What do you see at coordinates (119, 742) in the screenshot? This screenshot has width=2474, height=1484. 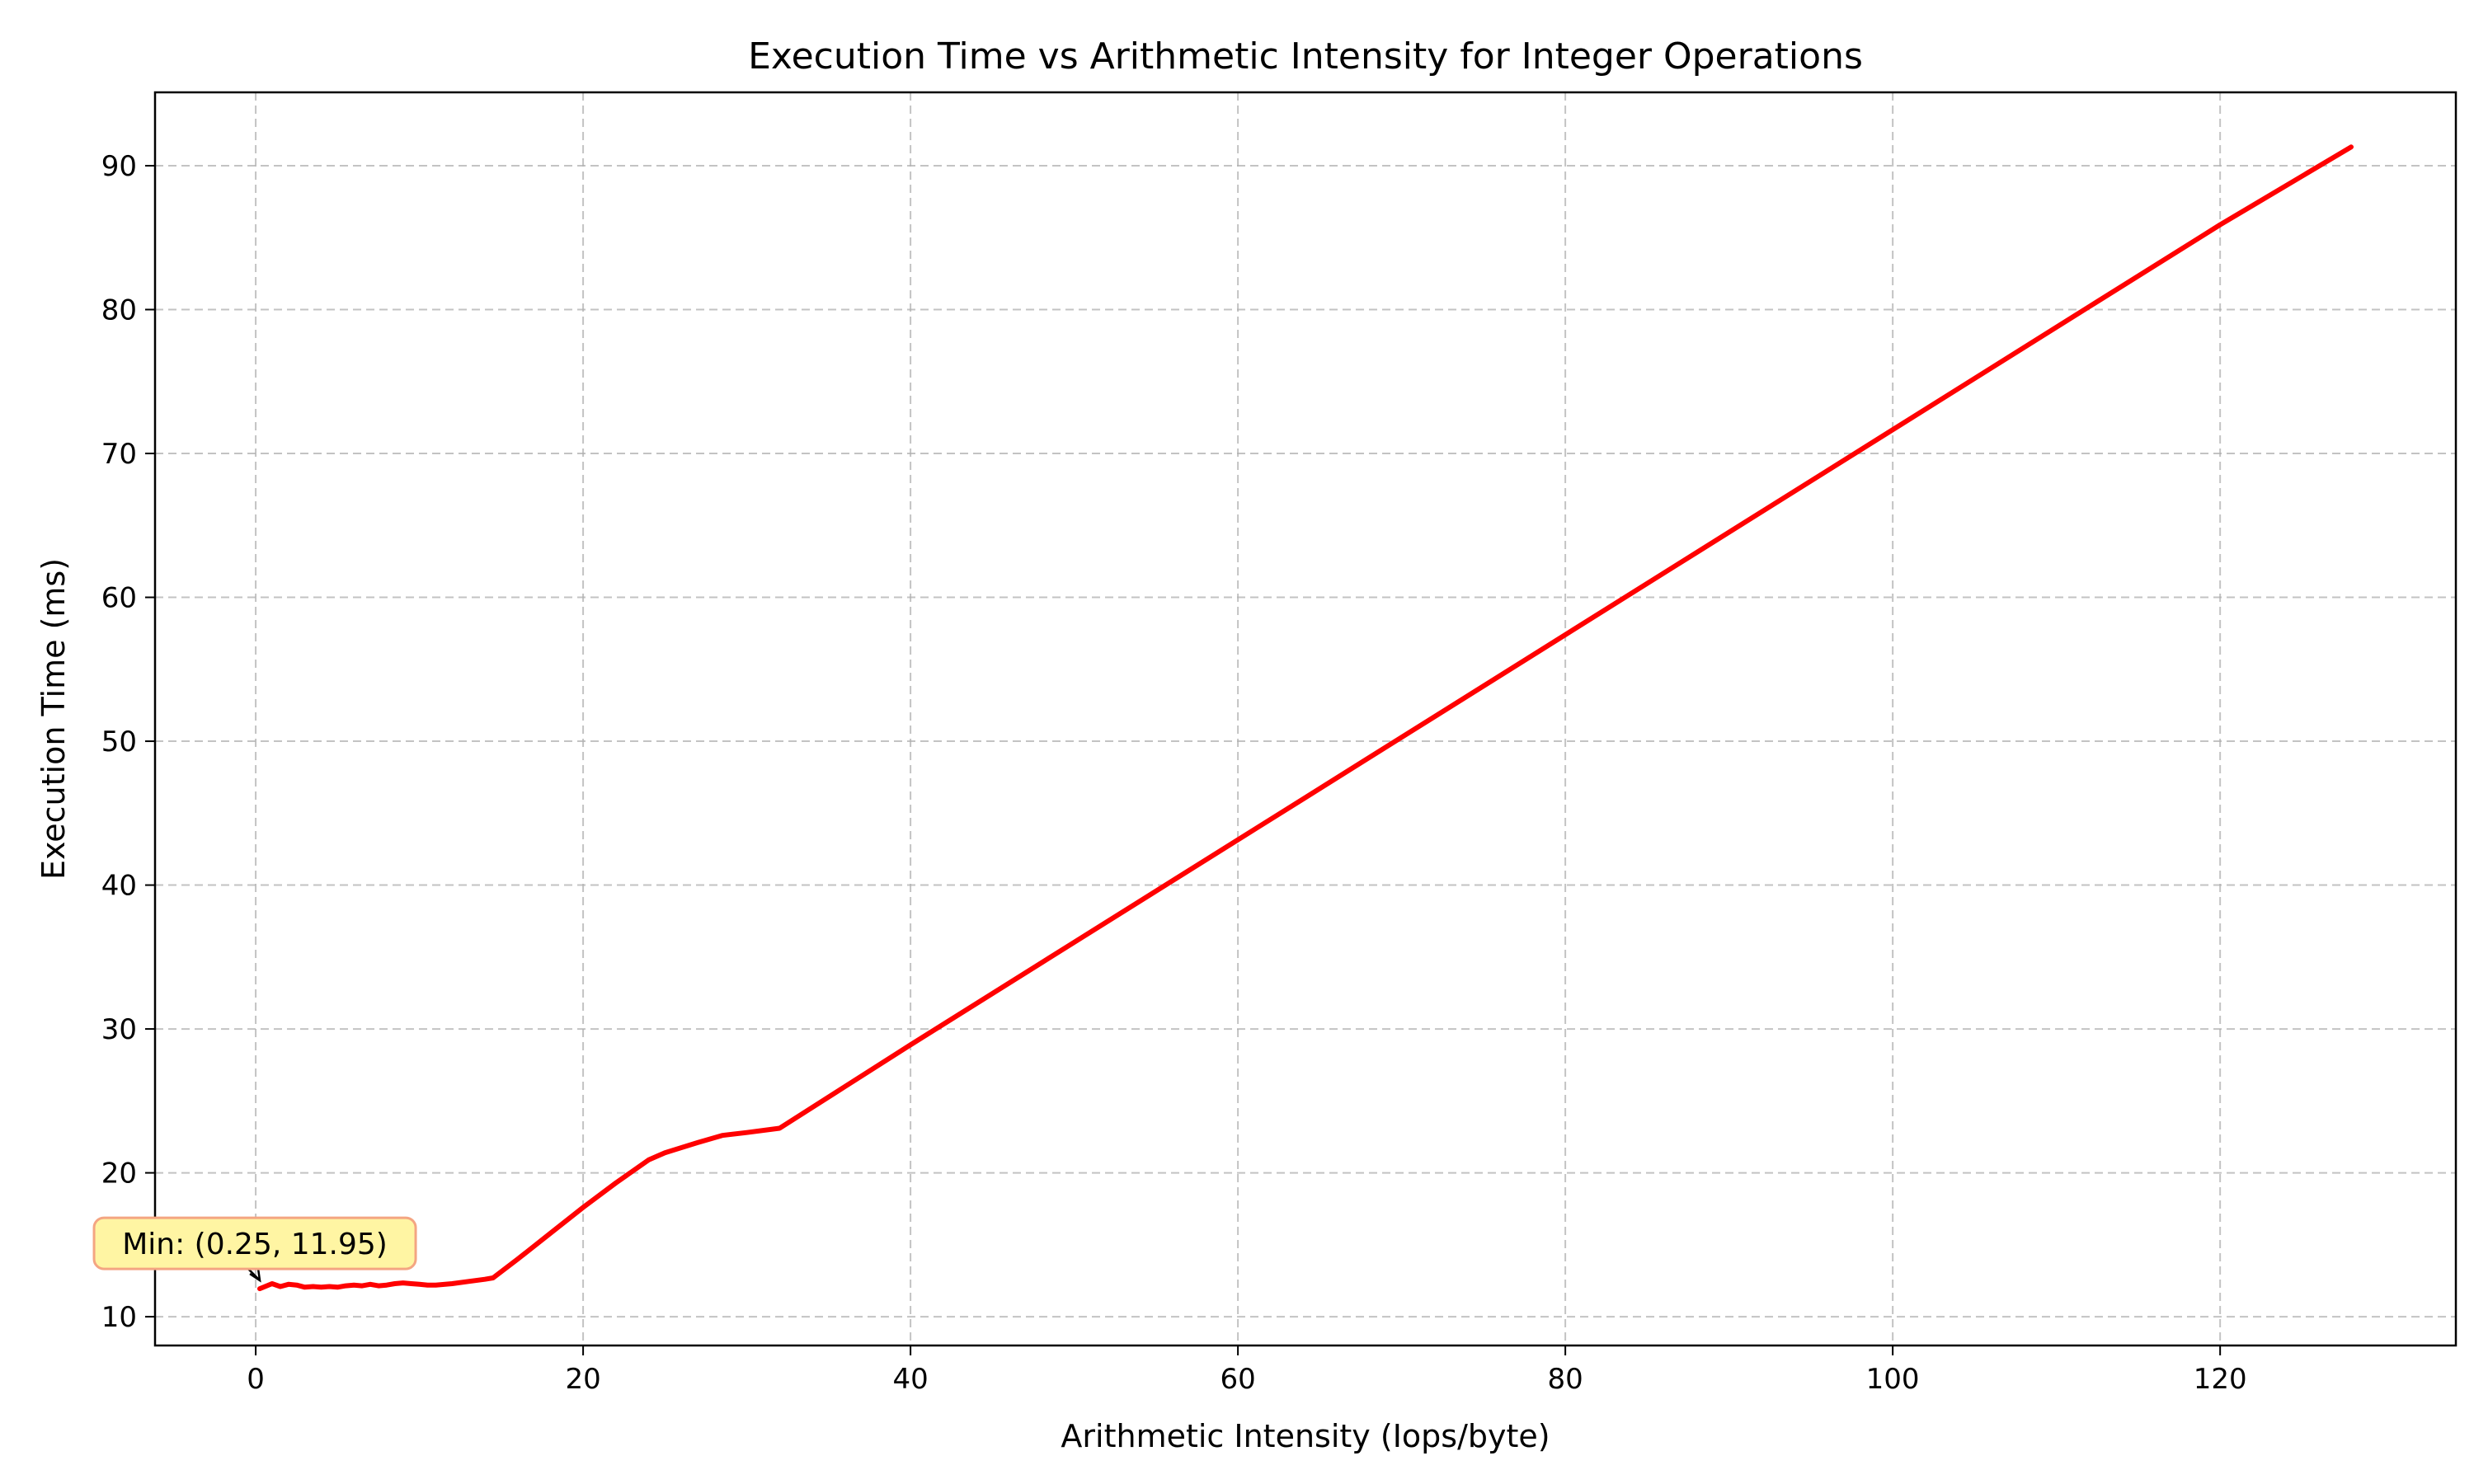 I see `y-tick-label: 50` at bounding box center [119, 742].